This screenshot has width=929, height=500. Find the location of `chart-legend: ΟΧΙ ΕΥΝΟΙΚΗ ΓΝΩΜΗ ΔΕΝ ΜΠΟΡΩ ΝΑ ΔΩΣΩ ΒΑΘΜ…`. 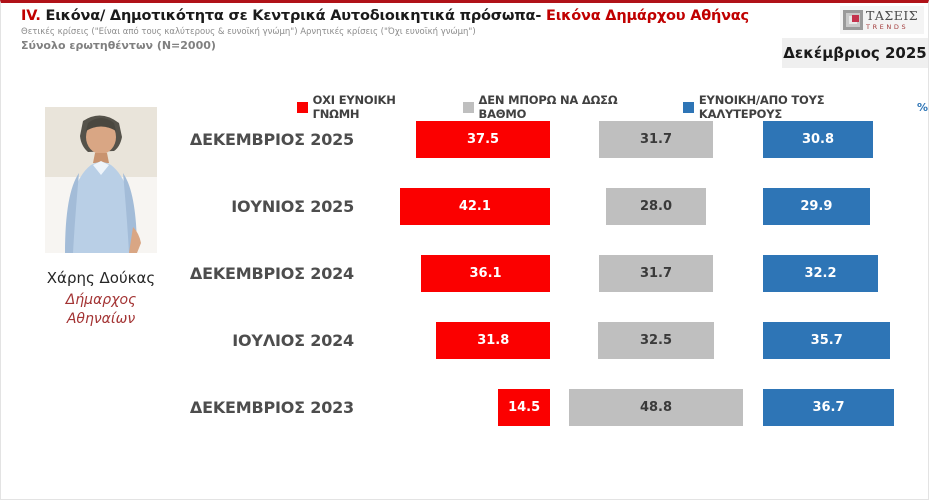

chart-legend: ΟΧΙ ΕΥΝΟΙΚΗ ΓΝΩΜΗ ΔΕΝ ΜΠΟΡΩ ΝΑ ΔΩΣΩ ΒΑΘΜ… is located at coordinates (612, 107).